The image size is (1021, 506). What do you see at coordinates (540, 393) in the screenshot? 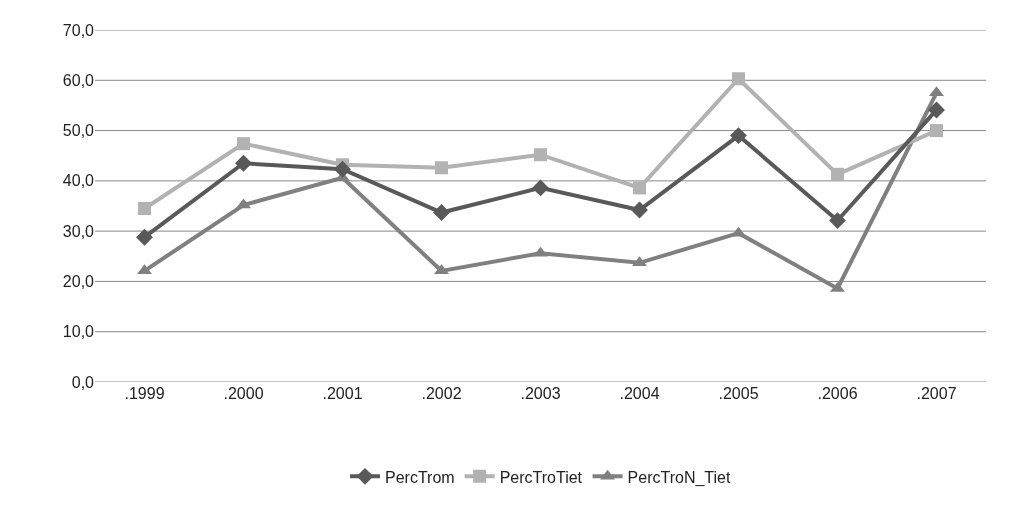
I see `x-tick-label: .2003` at bounding box center [540, 393].